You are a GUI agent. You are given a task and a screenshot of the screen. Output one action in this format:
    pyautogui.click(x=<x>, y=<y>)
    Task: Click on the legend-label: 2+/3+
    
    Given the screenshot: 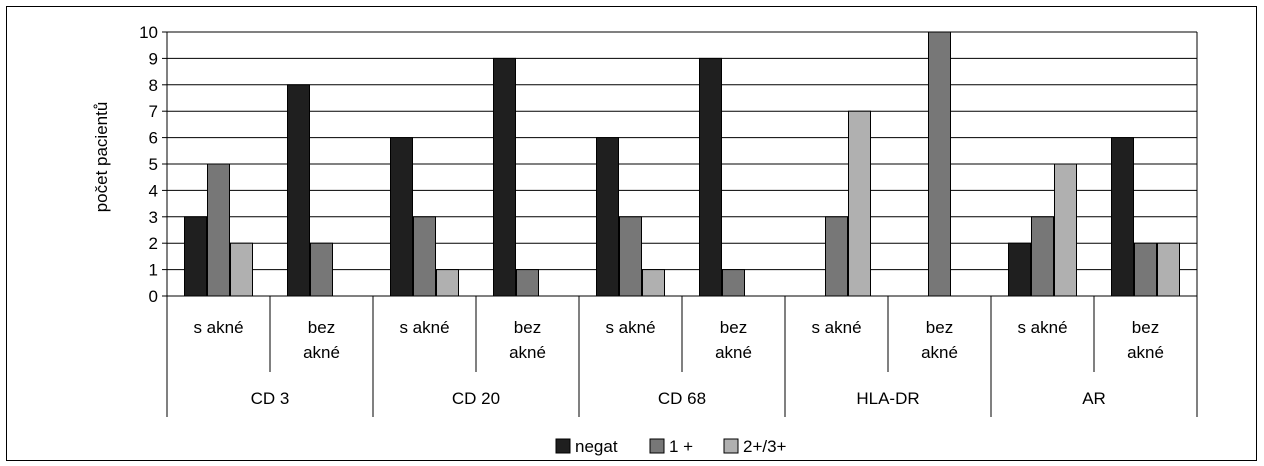 What is the action you would take?
    pyautogui.click(x=765, y=446)
    